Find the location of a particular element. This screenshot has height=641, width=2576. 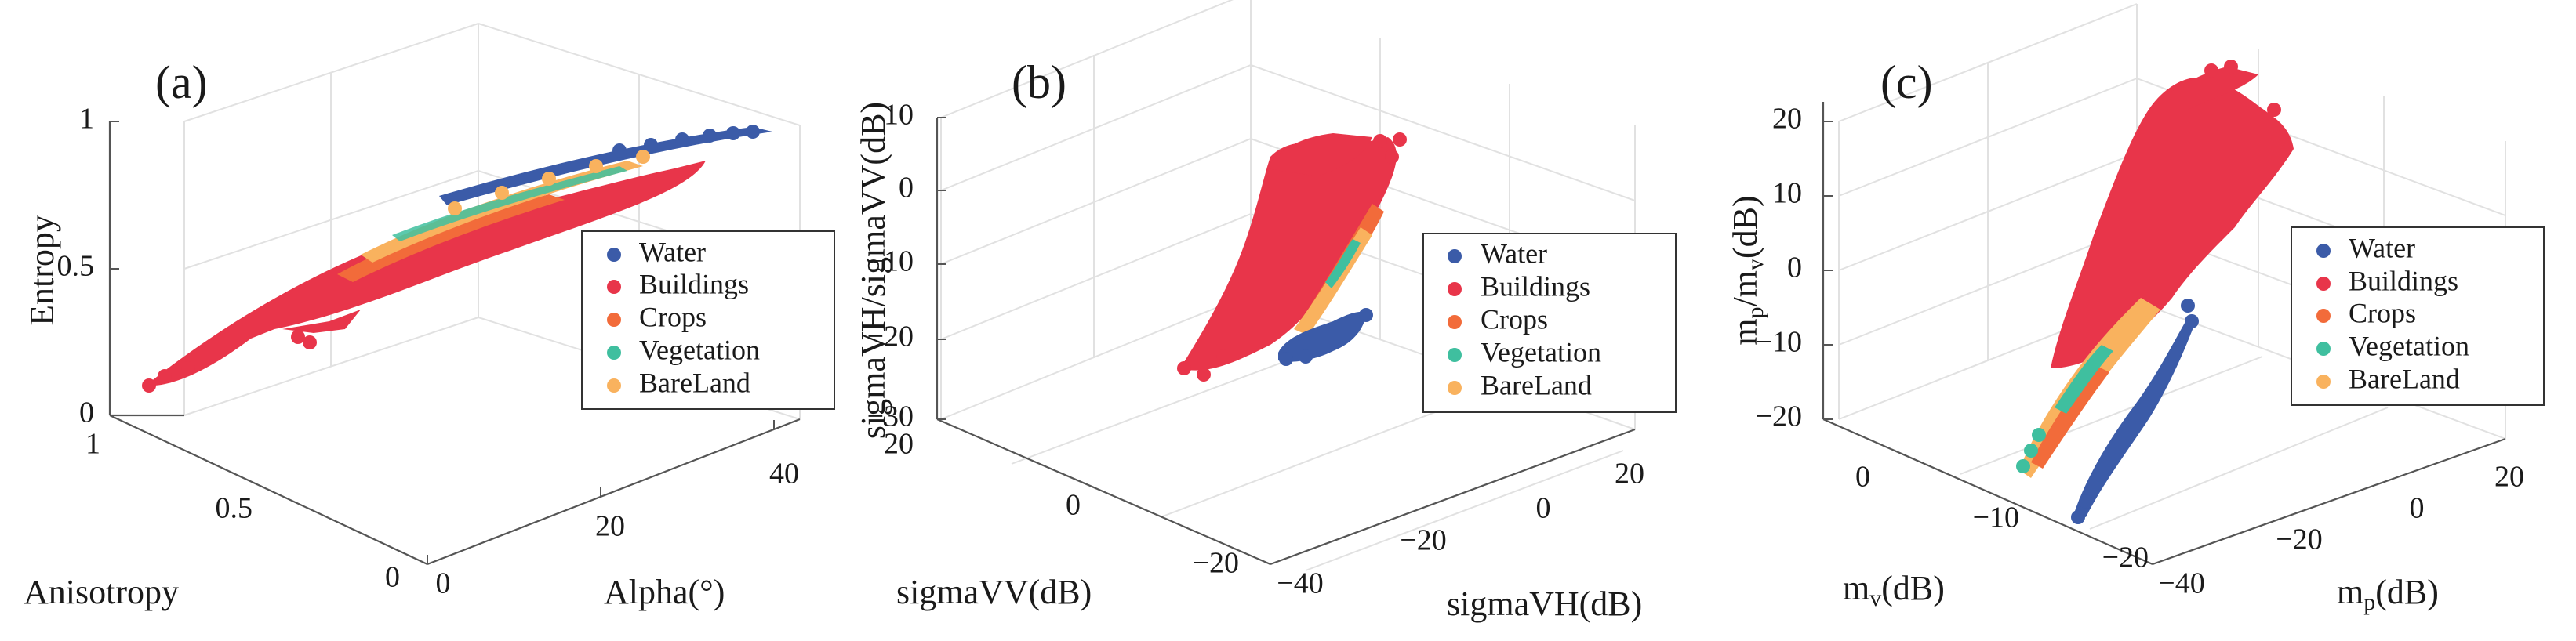

panel-a-bareland-band is located at coordinates (502, 212).